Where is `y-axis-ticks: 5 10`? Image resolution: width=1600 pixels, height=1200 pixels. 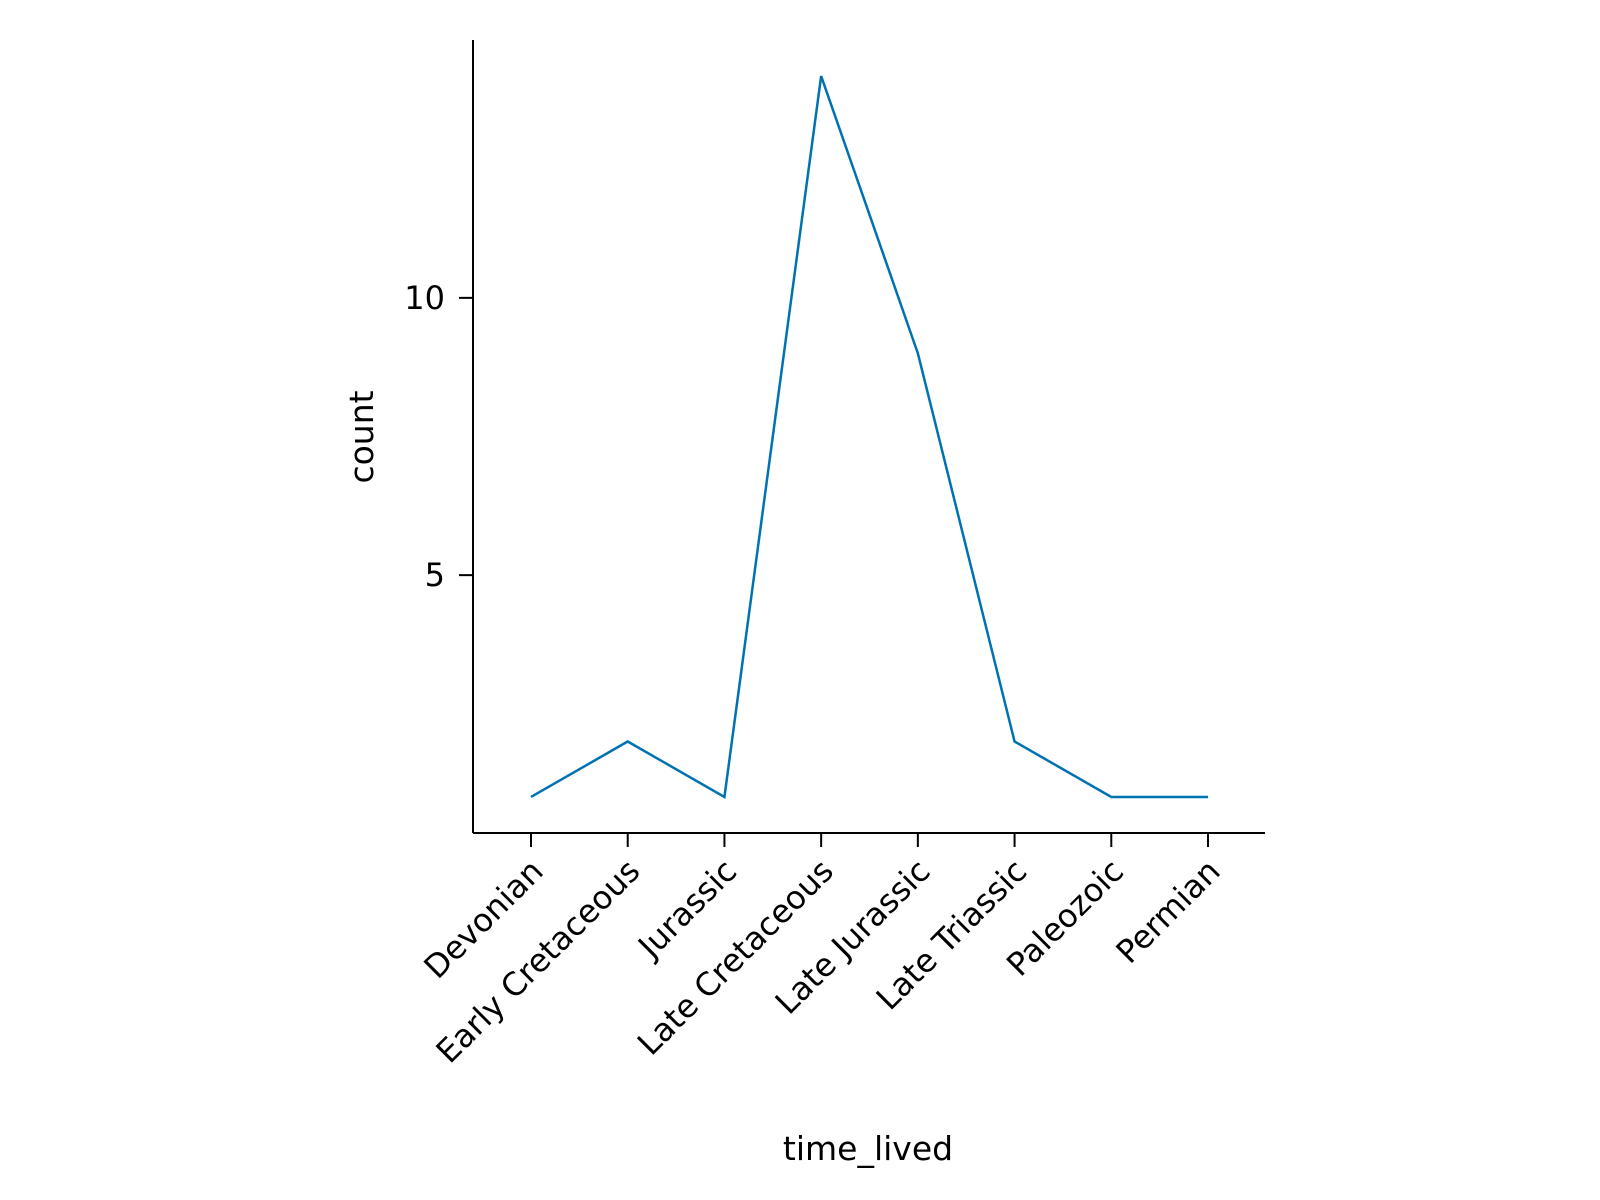 y-axis-ticks: 5 10 is located at coordinates (438, 436).